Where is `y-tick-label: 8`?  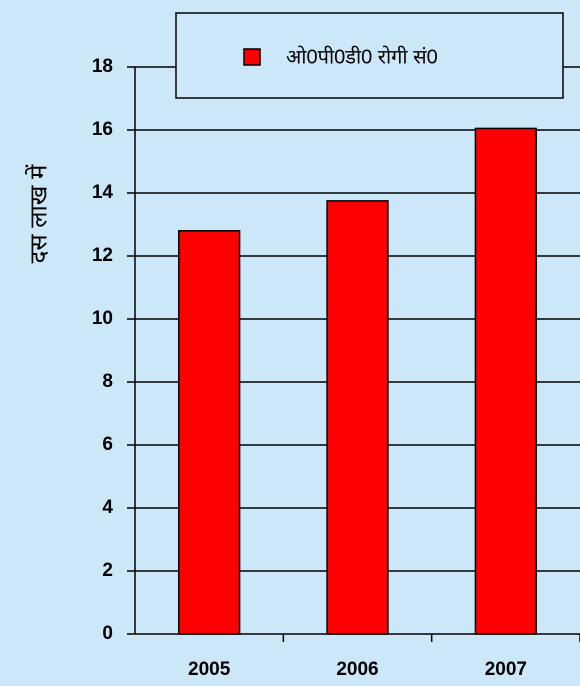
y-tick-label: 8 is located at coordinates (107, 381).